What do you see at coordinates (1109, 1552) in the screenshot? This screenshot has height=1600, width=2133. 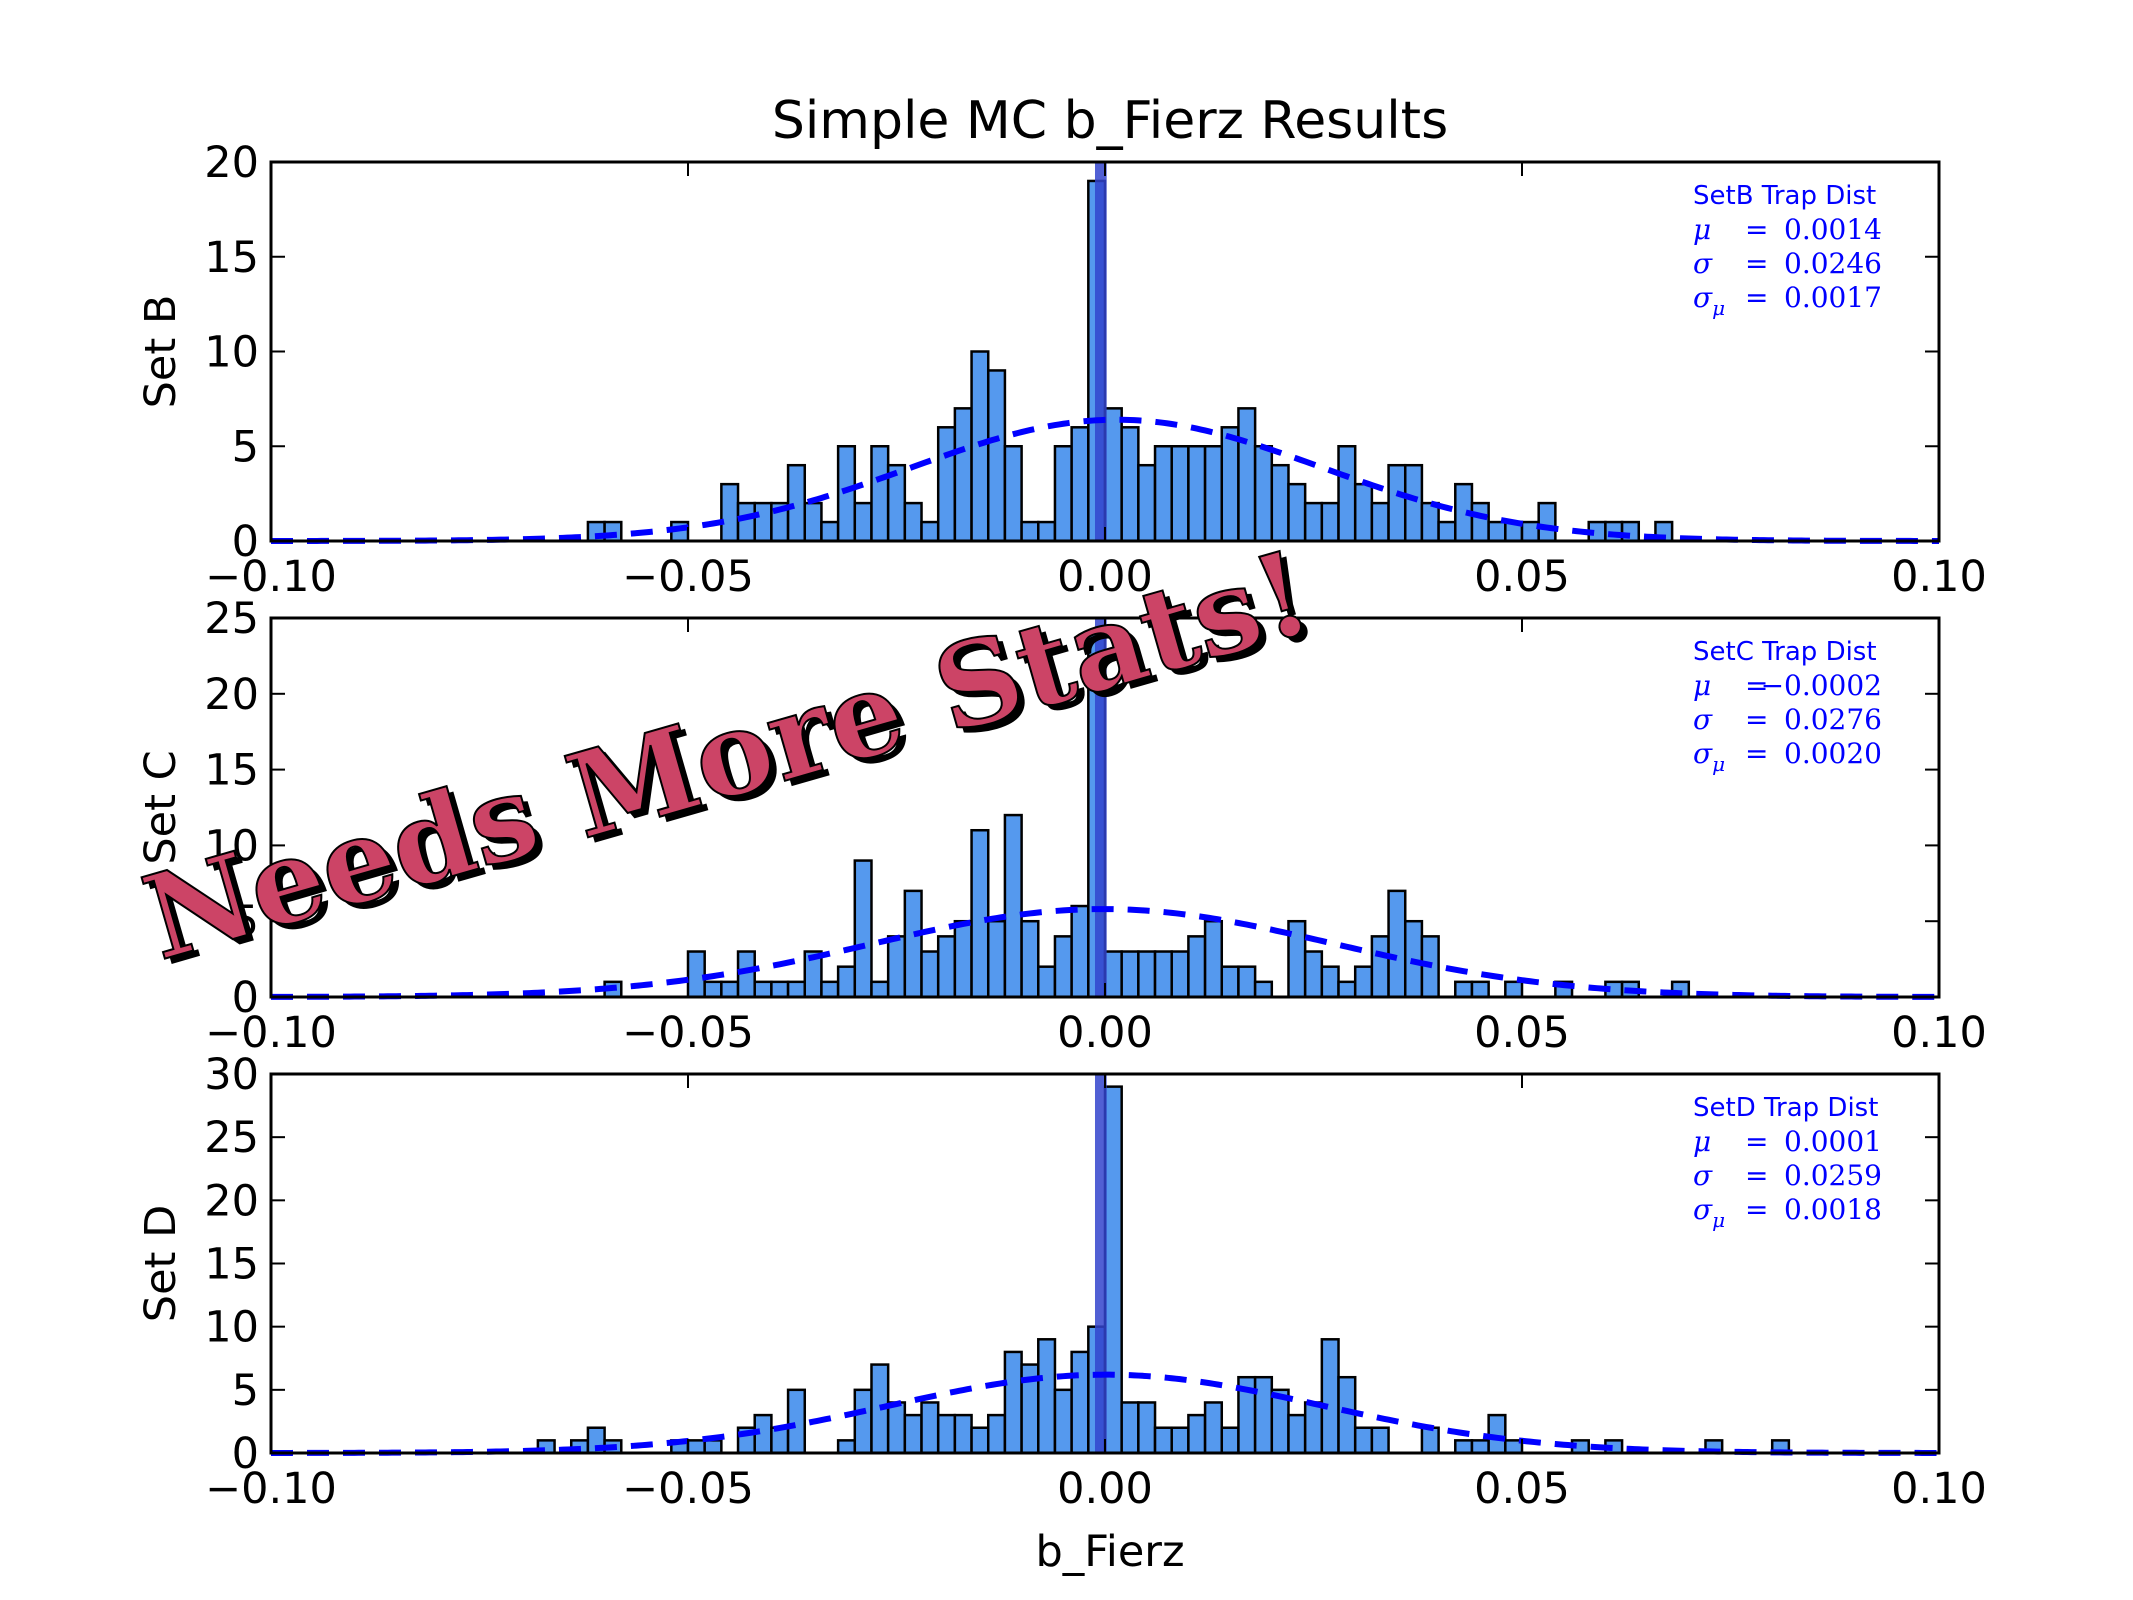 I see `x-axis-label: b_Fierz` at bounding box center [1109, 1552].